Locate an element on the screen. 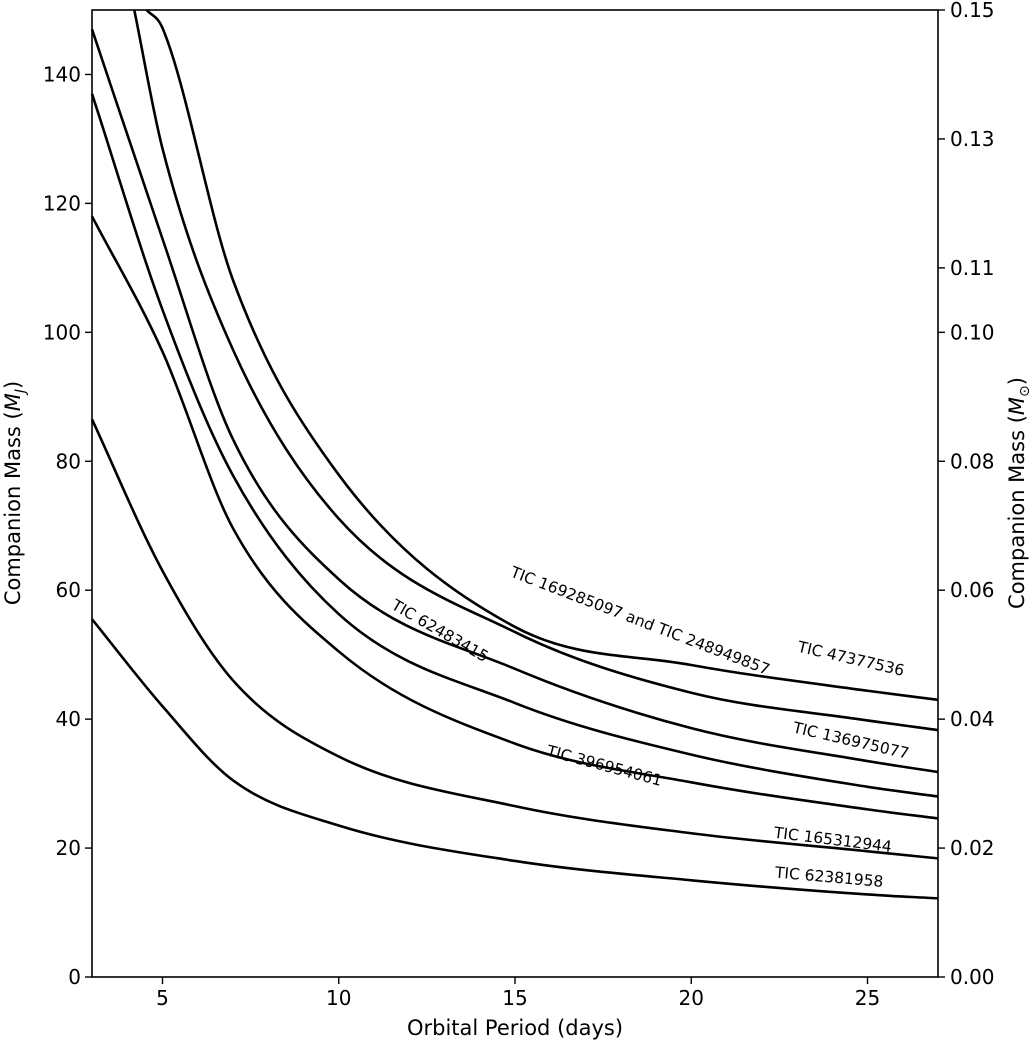 The width and height of the screenshot is (1033, 1043). y-right-tick-label: 0.11 is located at coordinates (972, 268).